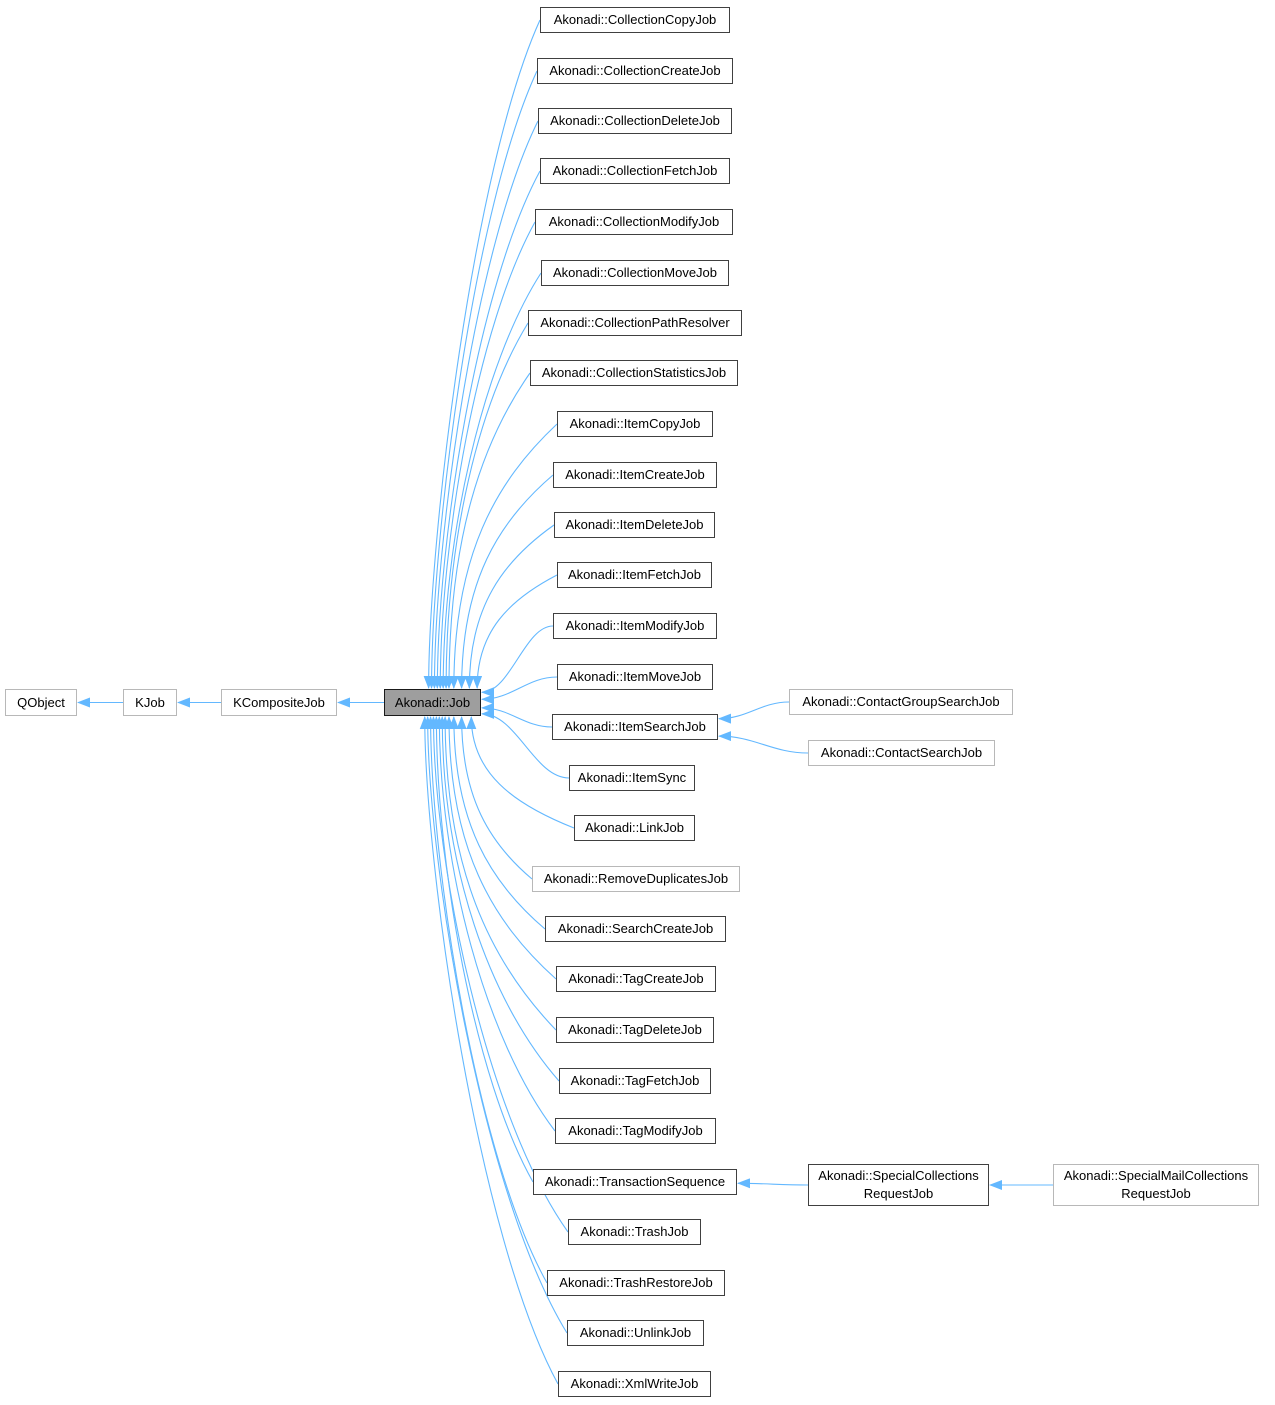 The image size is (1275, 1405). I want to click on class-label: KCompositeJob, so click(279, 702).